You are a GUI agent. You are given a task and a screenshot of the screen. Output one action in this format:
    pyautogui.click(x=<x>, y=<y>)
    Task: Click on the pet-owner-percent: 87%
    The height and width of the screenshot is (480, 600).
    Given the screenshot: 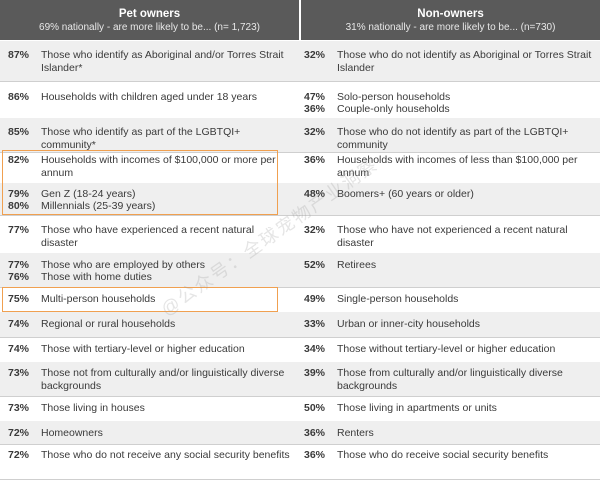 What is the action you would take?
    pyautogui.click(x=19, y=55)
    